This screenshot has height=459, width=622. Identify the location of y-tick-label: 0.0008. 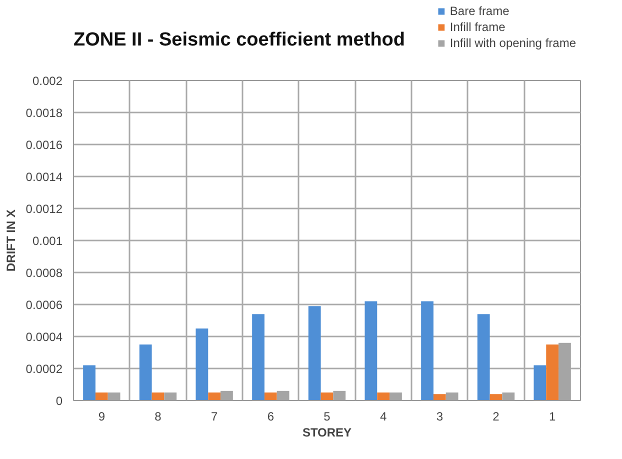
(44, 273).